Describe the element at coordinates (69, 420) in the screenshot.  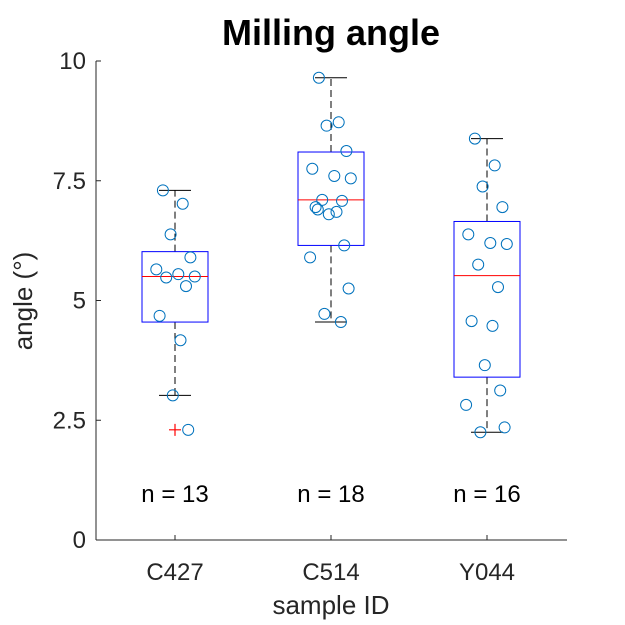
I see `y-tick-label: 2.5` at that location.